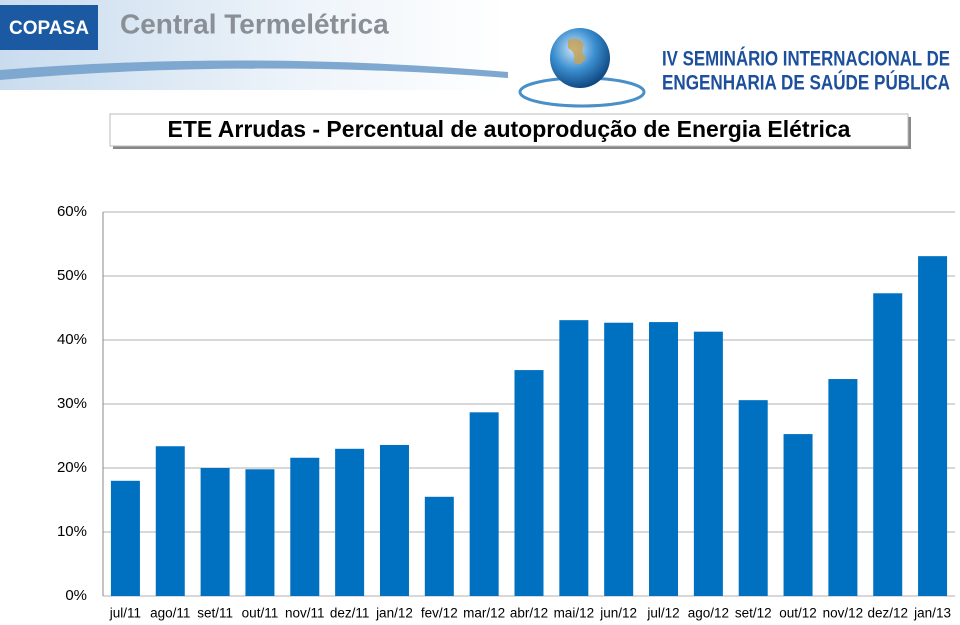  What do you see at coordinates (125, 613) in the screenshot?
I see `x-tick-label: jul/11` at bounding box center [125, 613].